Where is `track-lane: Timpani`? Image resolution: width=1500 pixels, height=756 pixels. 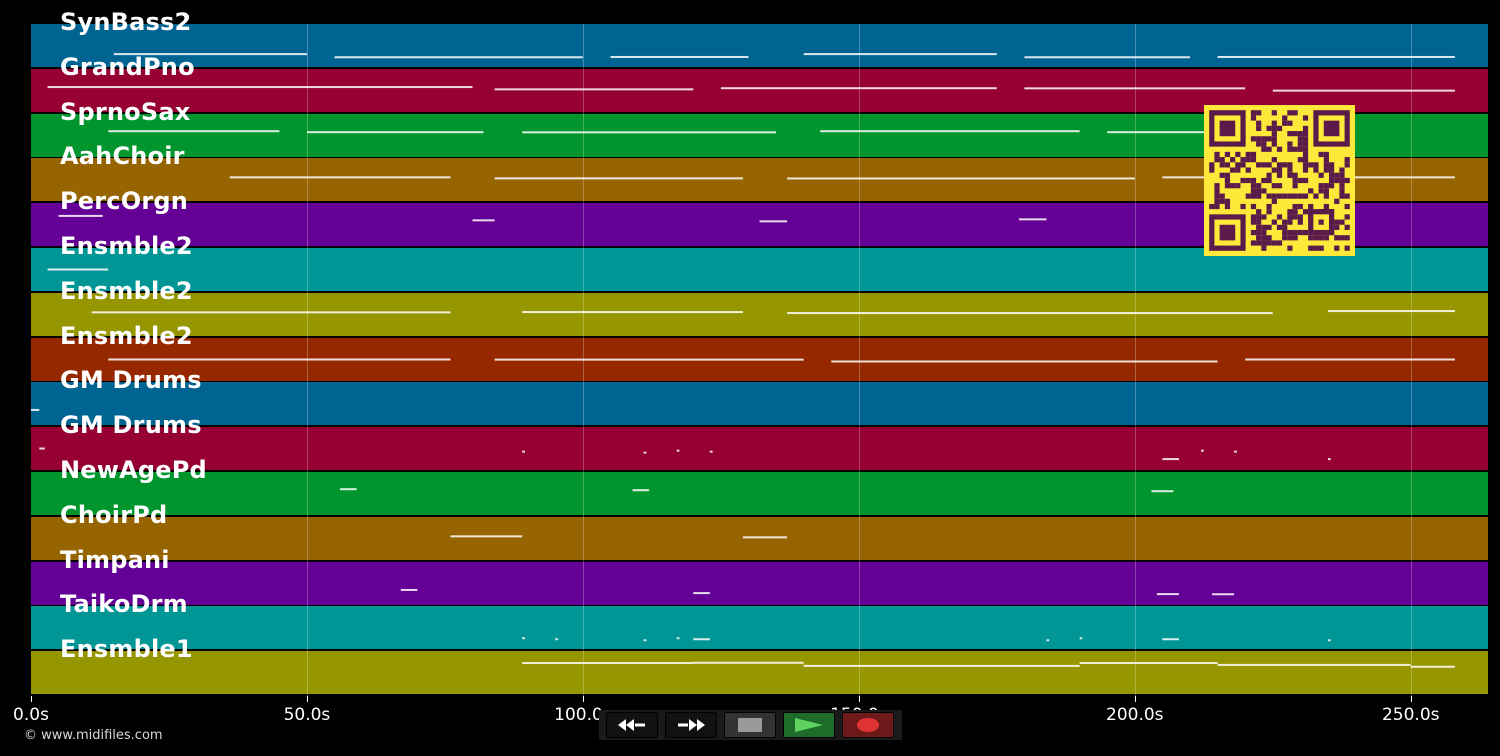 track-lane: Timpani is located at coordinates (759, 575).